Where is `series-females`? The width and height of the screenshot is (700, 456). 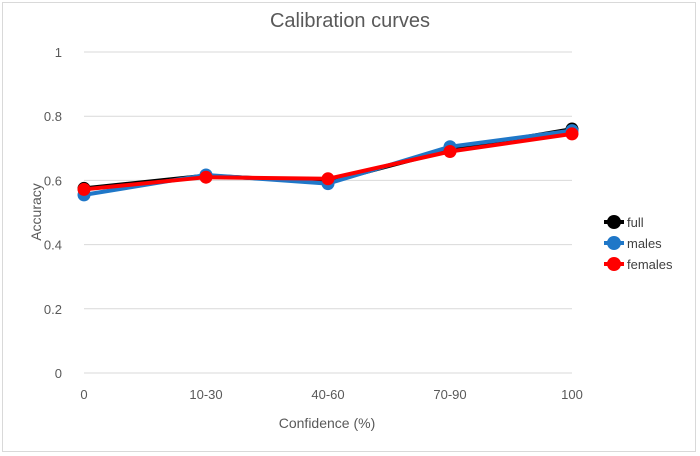 series-females is located at coordinates (328, 161).